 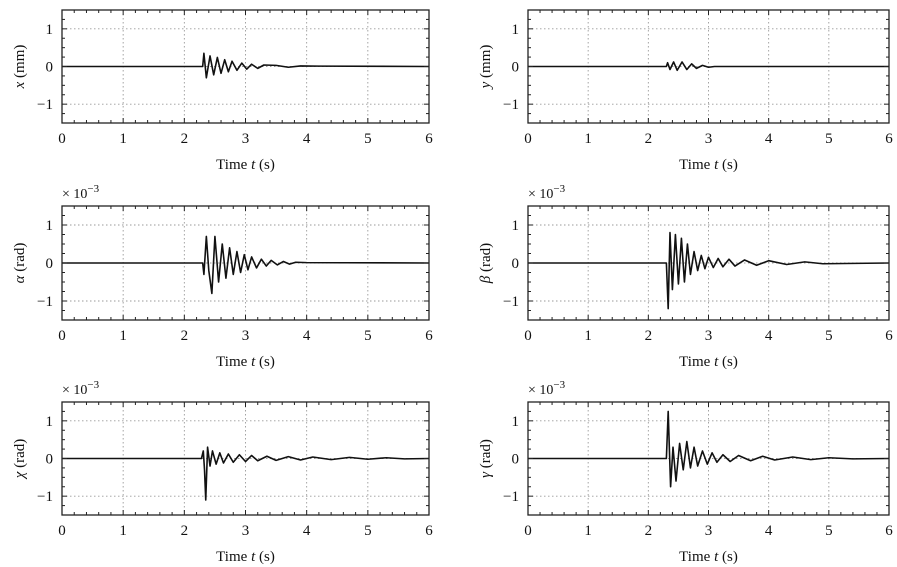 I want to click on y-axis-label: x (mm), so click(x=20, y=67).